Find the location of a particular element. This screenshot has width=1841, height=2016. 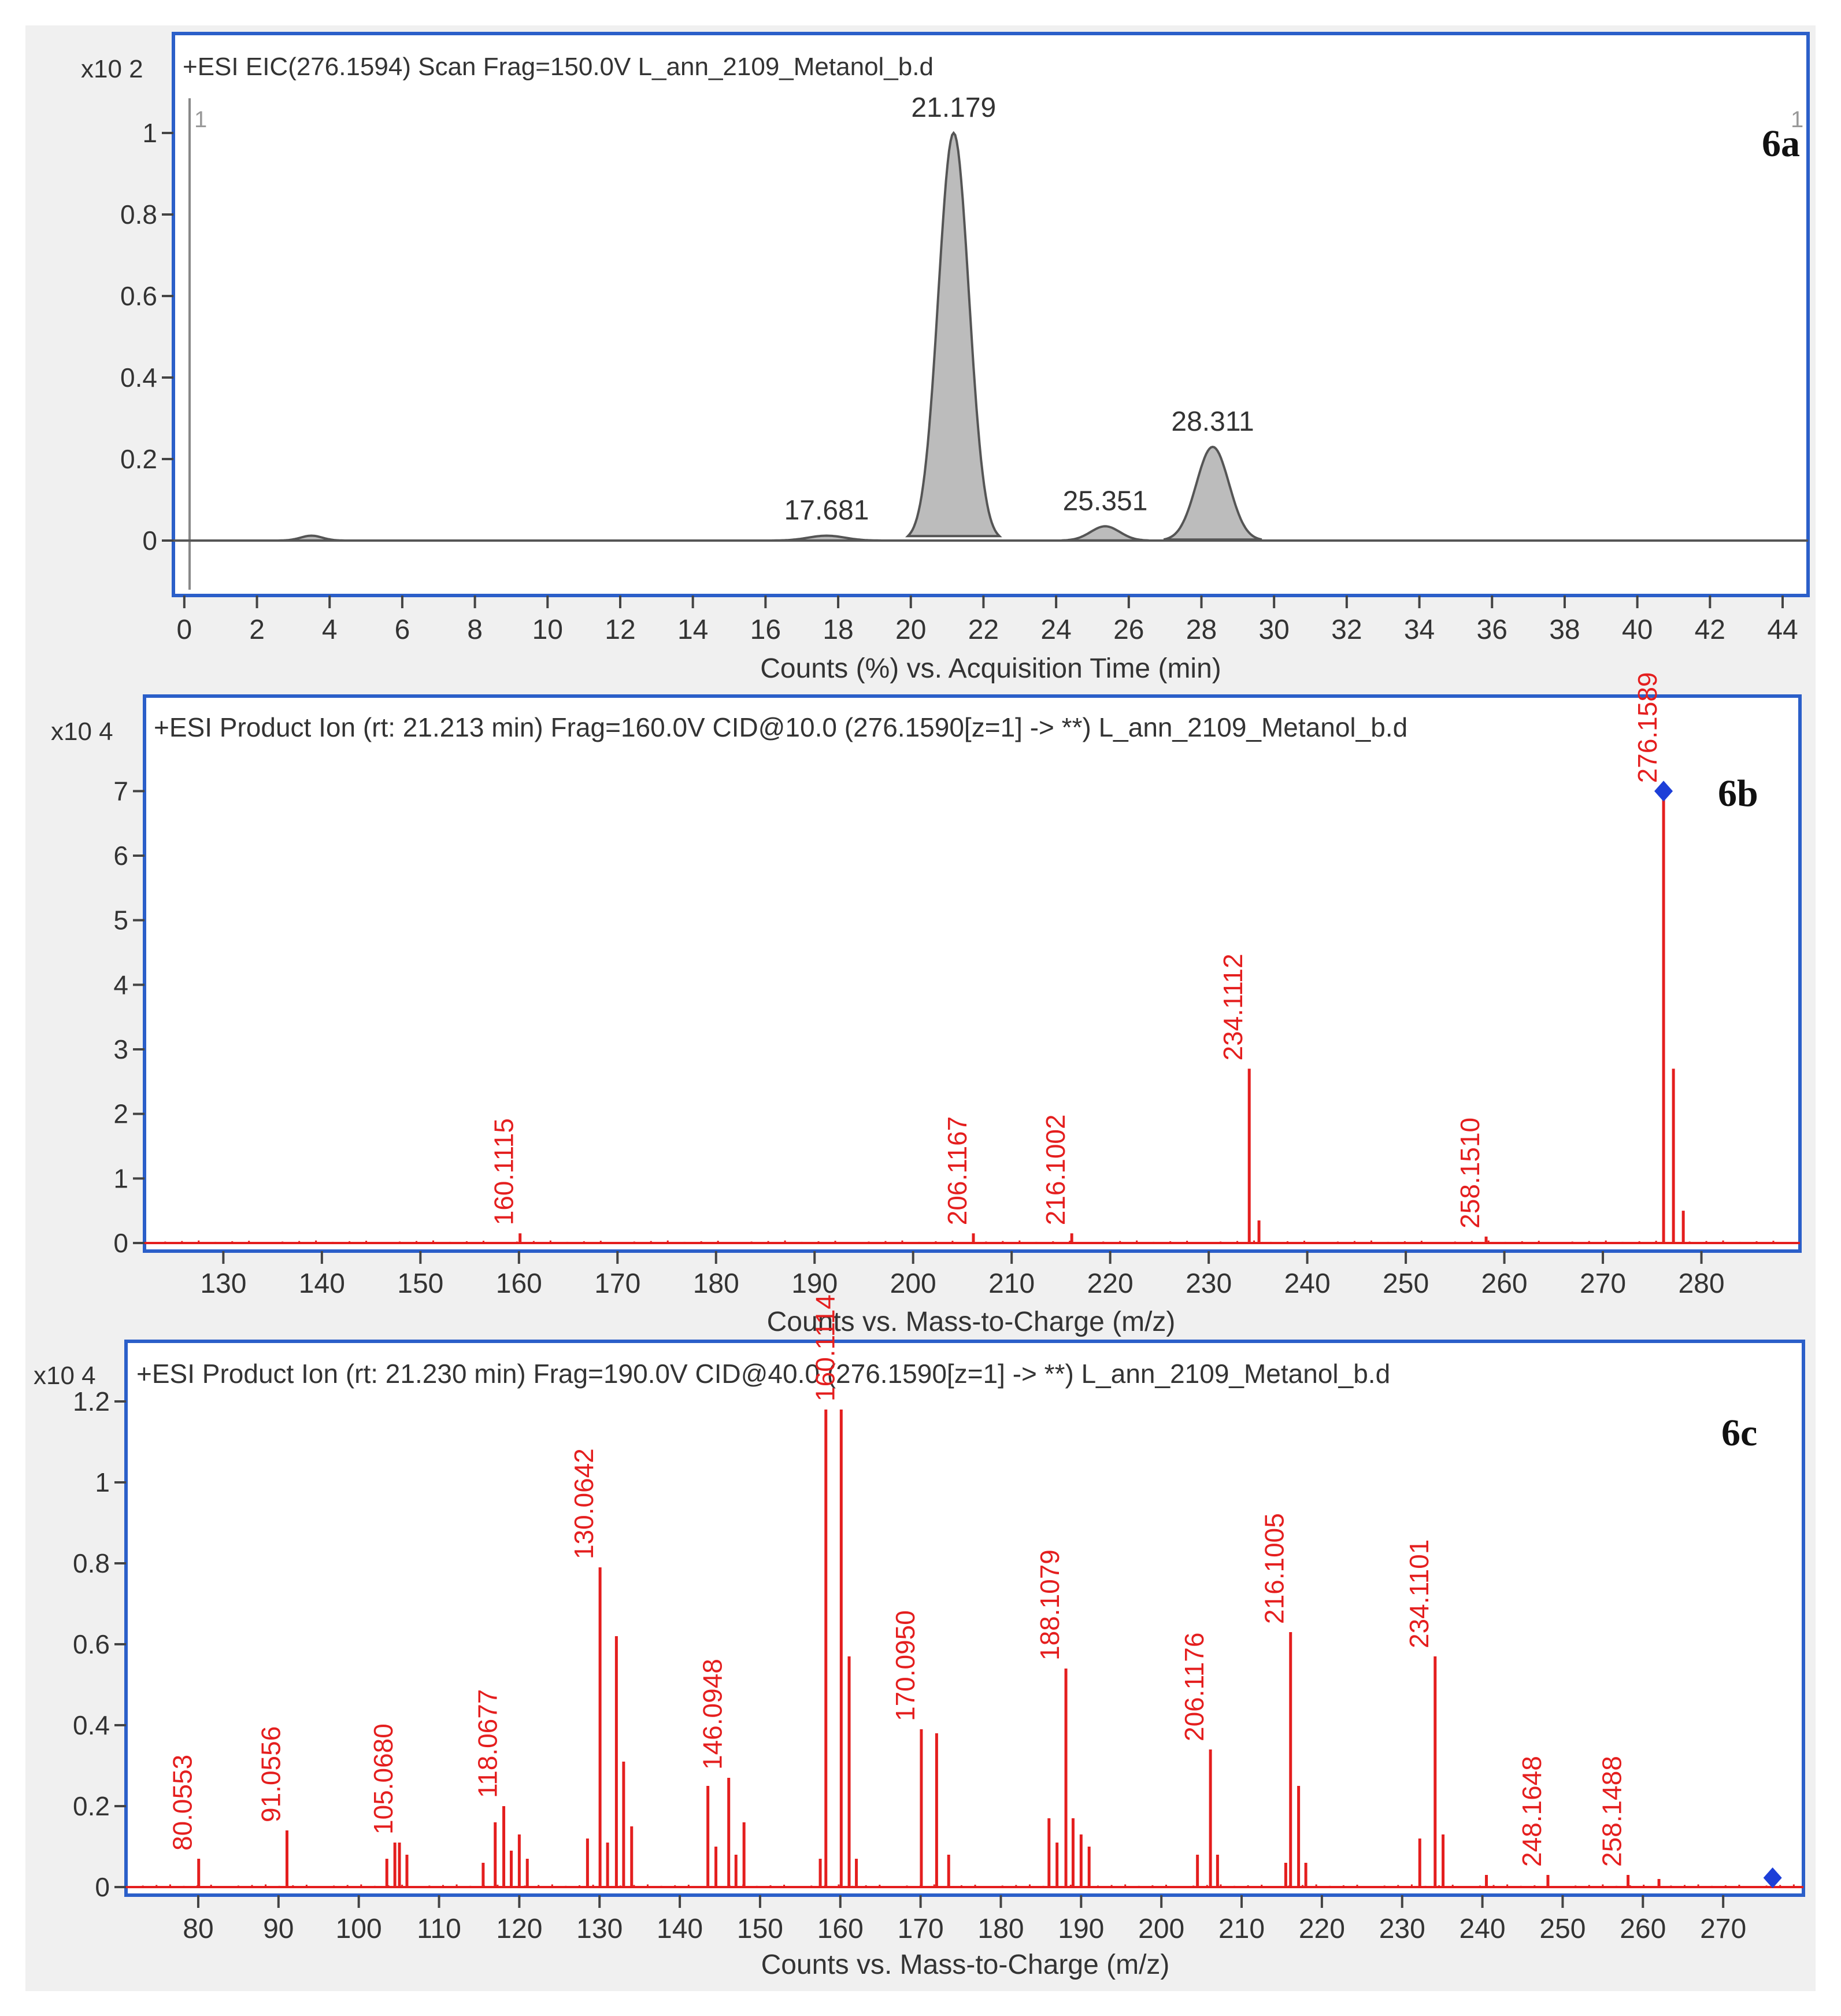

x-tick-label-6b-4: 170 is located at coordinates (617, 1283).